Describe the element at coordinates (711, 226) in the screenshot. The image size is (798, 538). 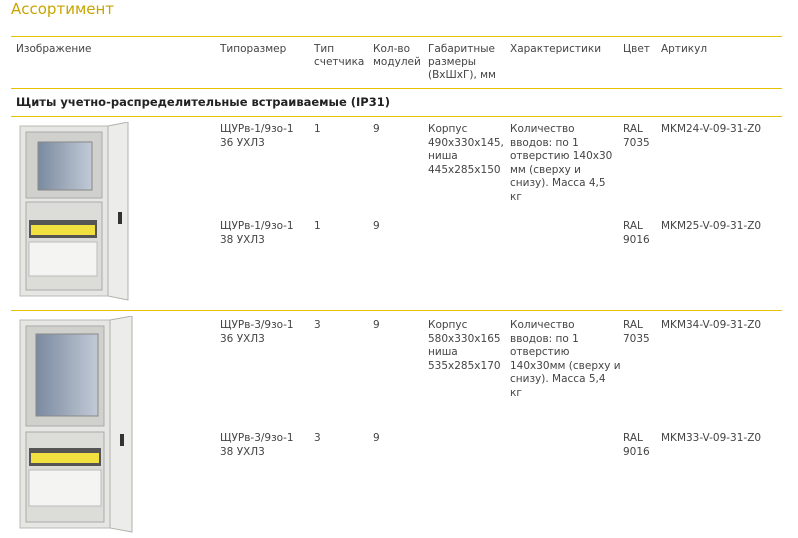
I see `row2-article: MKM25-V-09-31-Z0` at that location.